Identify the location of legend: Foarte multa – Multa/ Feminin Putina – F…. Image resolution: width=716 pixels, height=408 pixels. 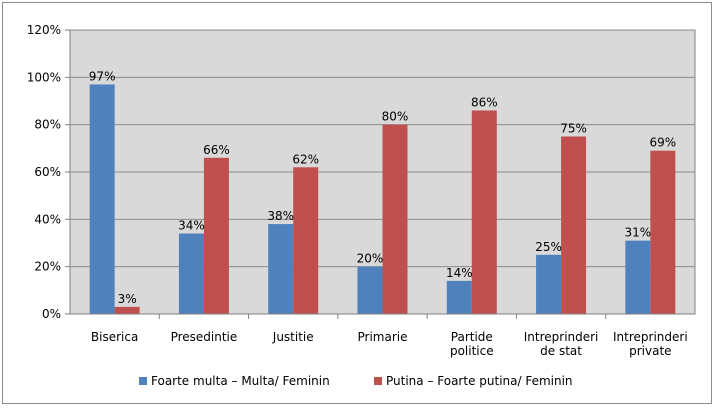
(356, 381).